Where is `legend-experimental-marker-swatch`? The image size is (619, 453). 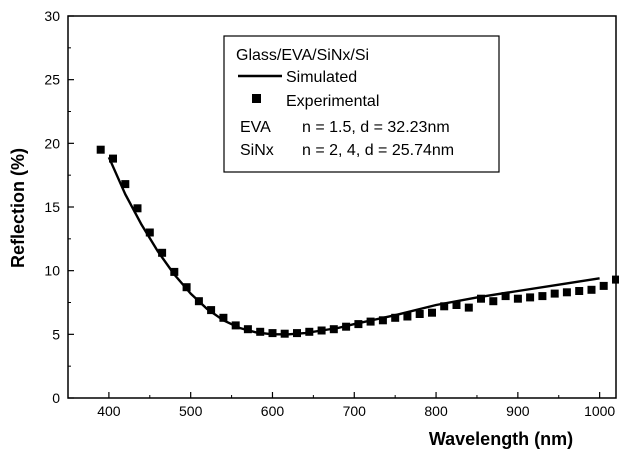 legend-experimental-marker-swatch is located at coordinates (256, 98).